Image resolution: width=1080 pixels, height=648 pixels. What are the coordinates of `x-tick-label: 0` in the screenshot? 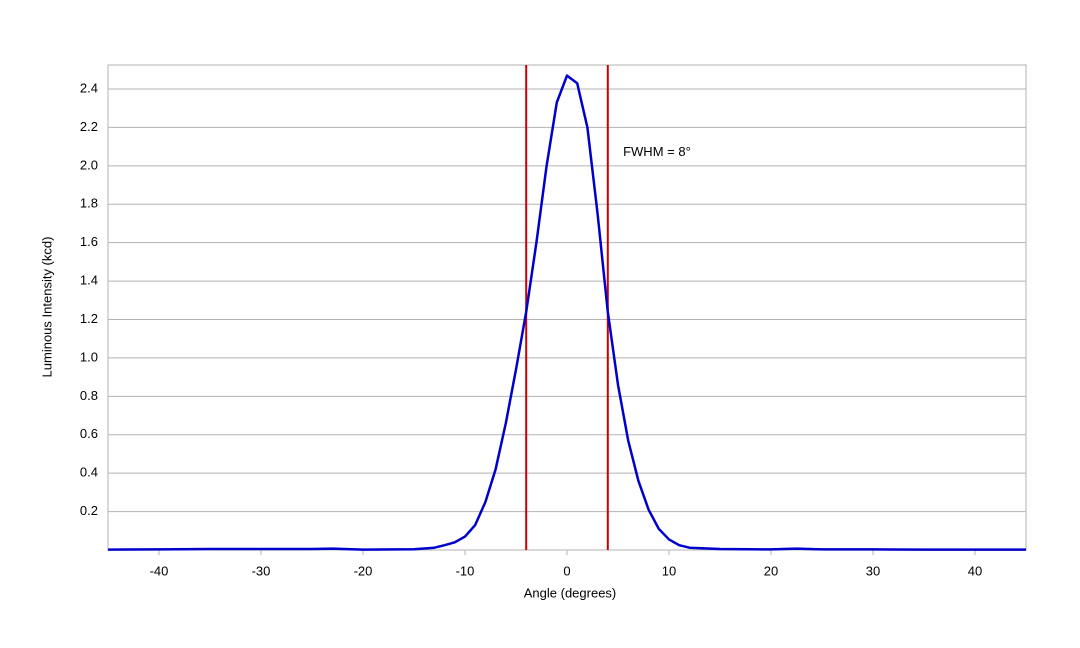 It's located at (566, 570).